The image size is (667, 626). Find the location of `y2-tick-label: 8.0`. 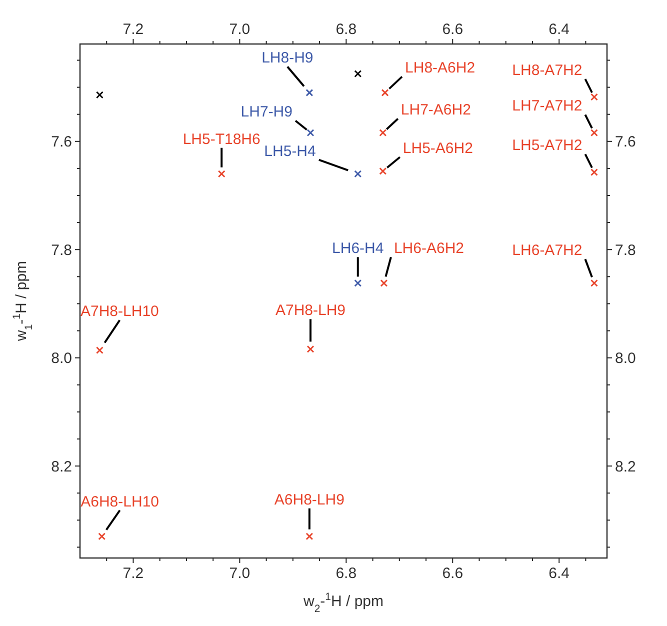

y2-tick-label: 8.0 is located at coordinates (625, 359).